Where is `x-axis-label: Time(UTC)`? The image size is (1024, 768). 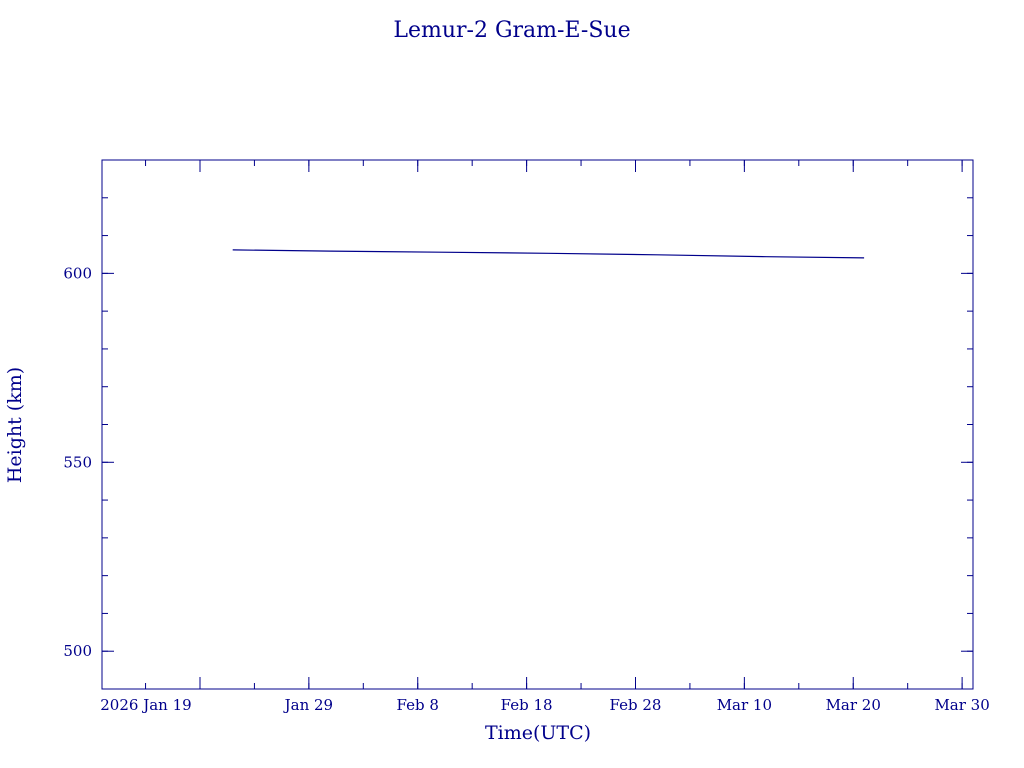
x-axis-label: Time(UTC) is located at coordinates (538, 733).